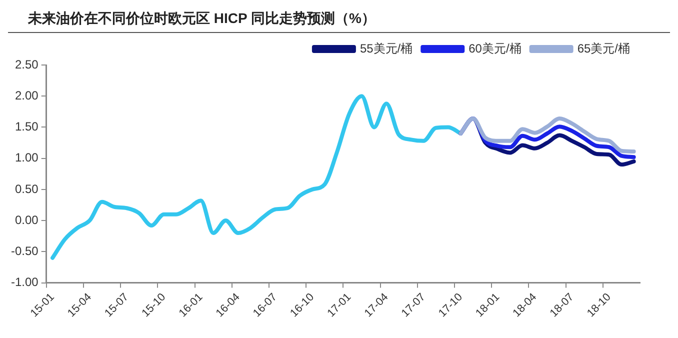 The width and height of the screenshot is (678, 338). Describe the element at coordinates (26, 219) in the screenshot. I see `y-tick-label: 0.00` at that location.